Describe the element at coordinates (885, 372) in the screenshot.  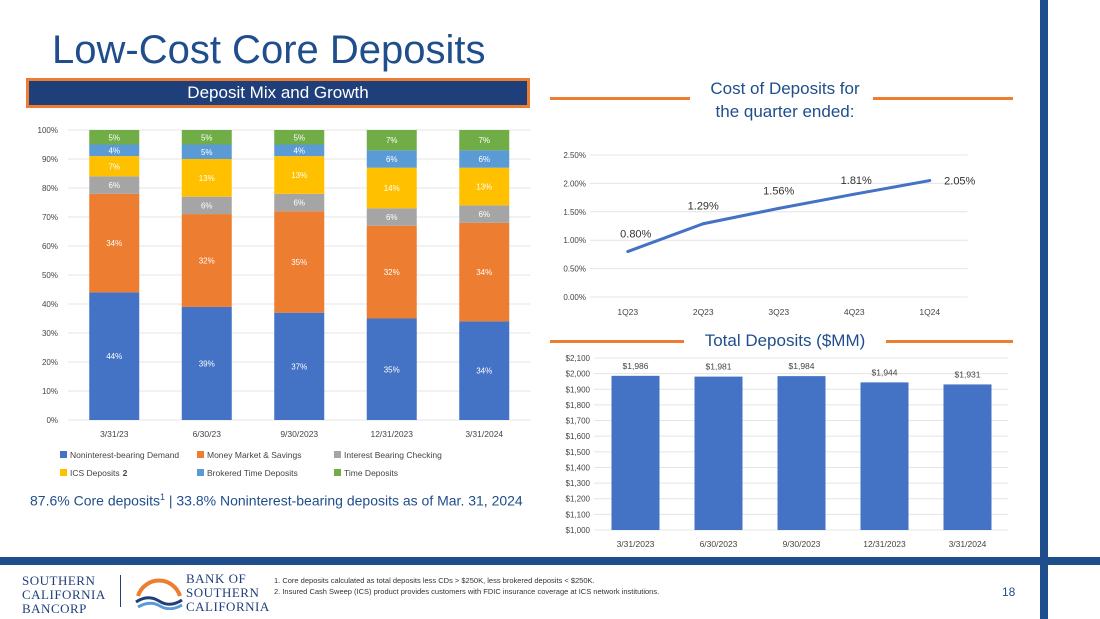
I see `total-data-label: $1,944` at that location.